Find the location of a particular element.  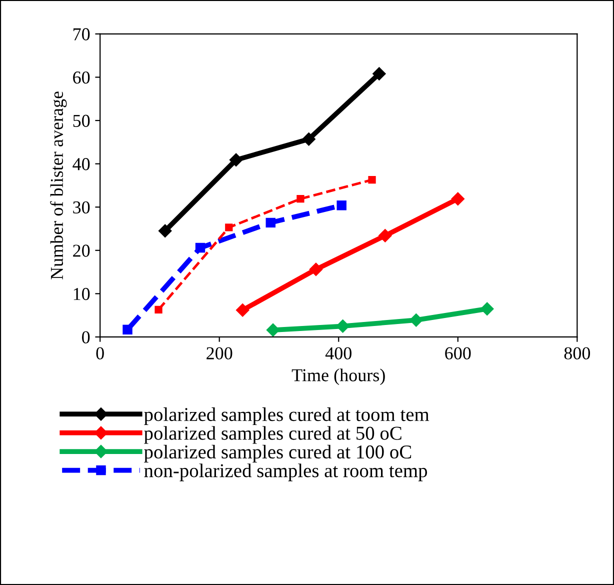

x-tick-label: 200 is located at coordinates (219, 353).